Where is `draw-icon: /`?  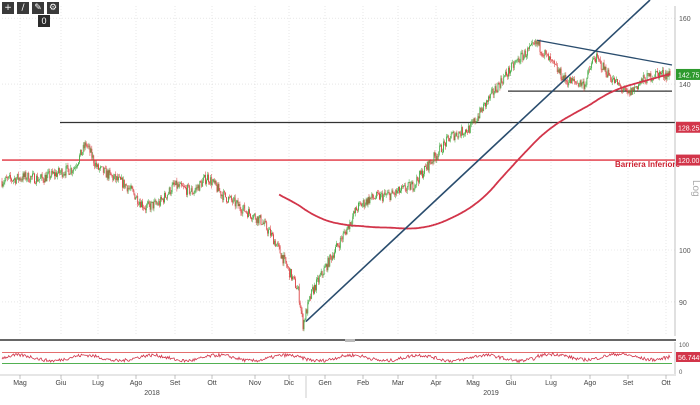 draw-icon: / is located at coordinates (23, 8).